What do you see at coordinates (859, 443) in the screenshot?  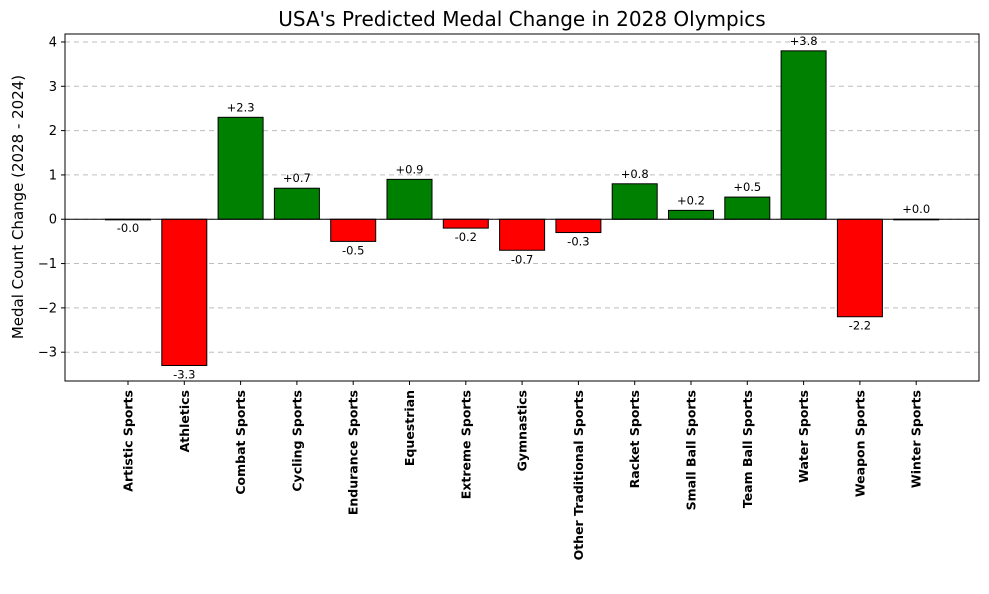 I see `x-tick-label: Weapon Sports` at bounding box center [859, 443].